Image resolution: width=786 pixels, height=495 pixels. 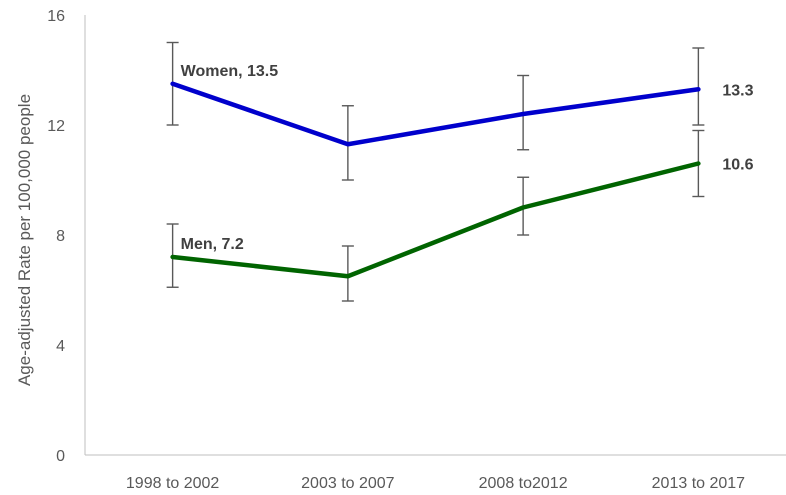 What do you see at coordinates (56, 16) in the screenshot?
I see `y-tick-label: 16` at bounding box center [56, 16].